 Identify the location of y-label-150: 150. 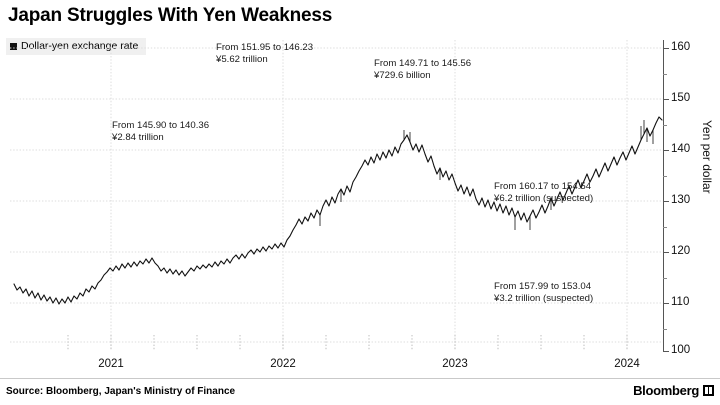
(681, 98).